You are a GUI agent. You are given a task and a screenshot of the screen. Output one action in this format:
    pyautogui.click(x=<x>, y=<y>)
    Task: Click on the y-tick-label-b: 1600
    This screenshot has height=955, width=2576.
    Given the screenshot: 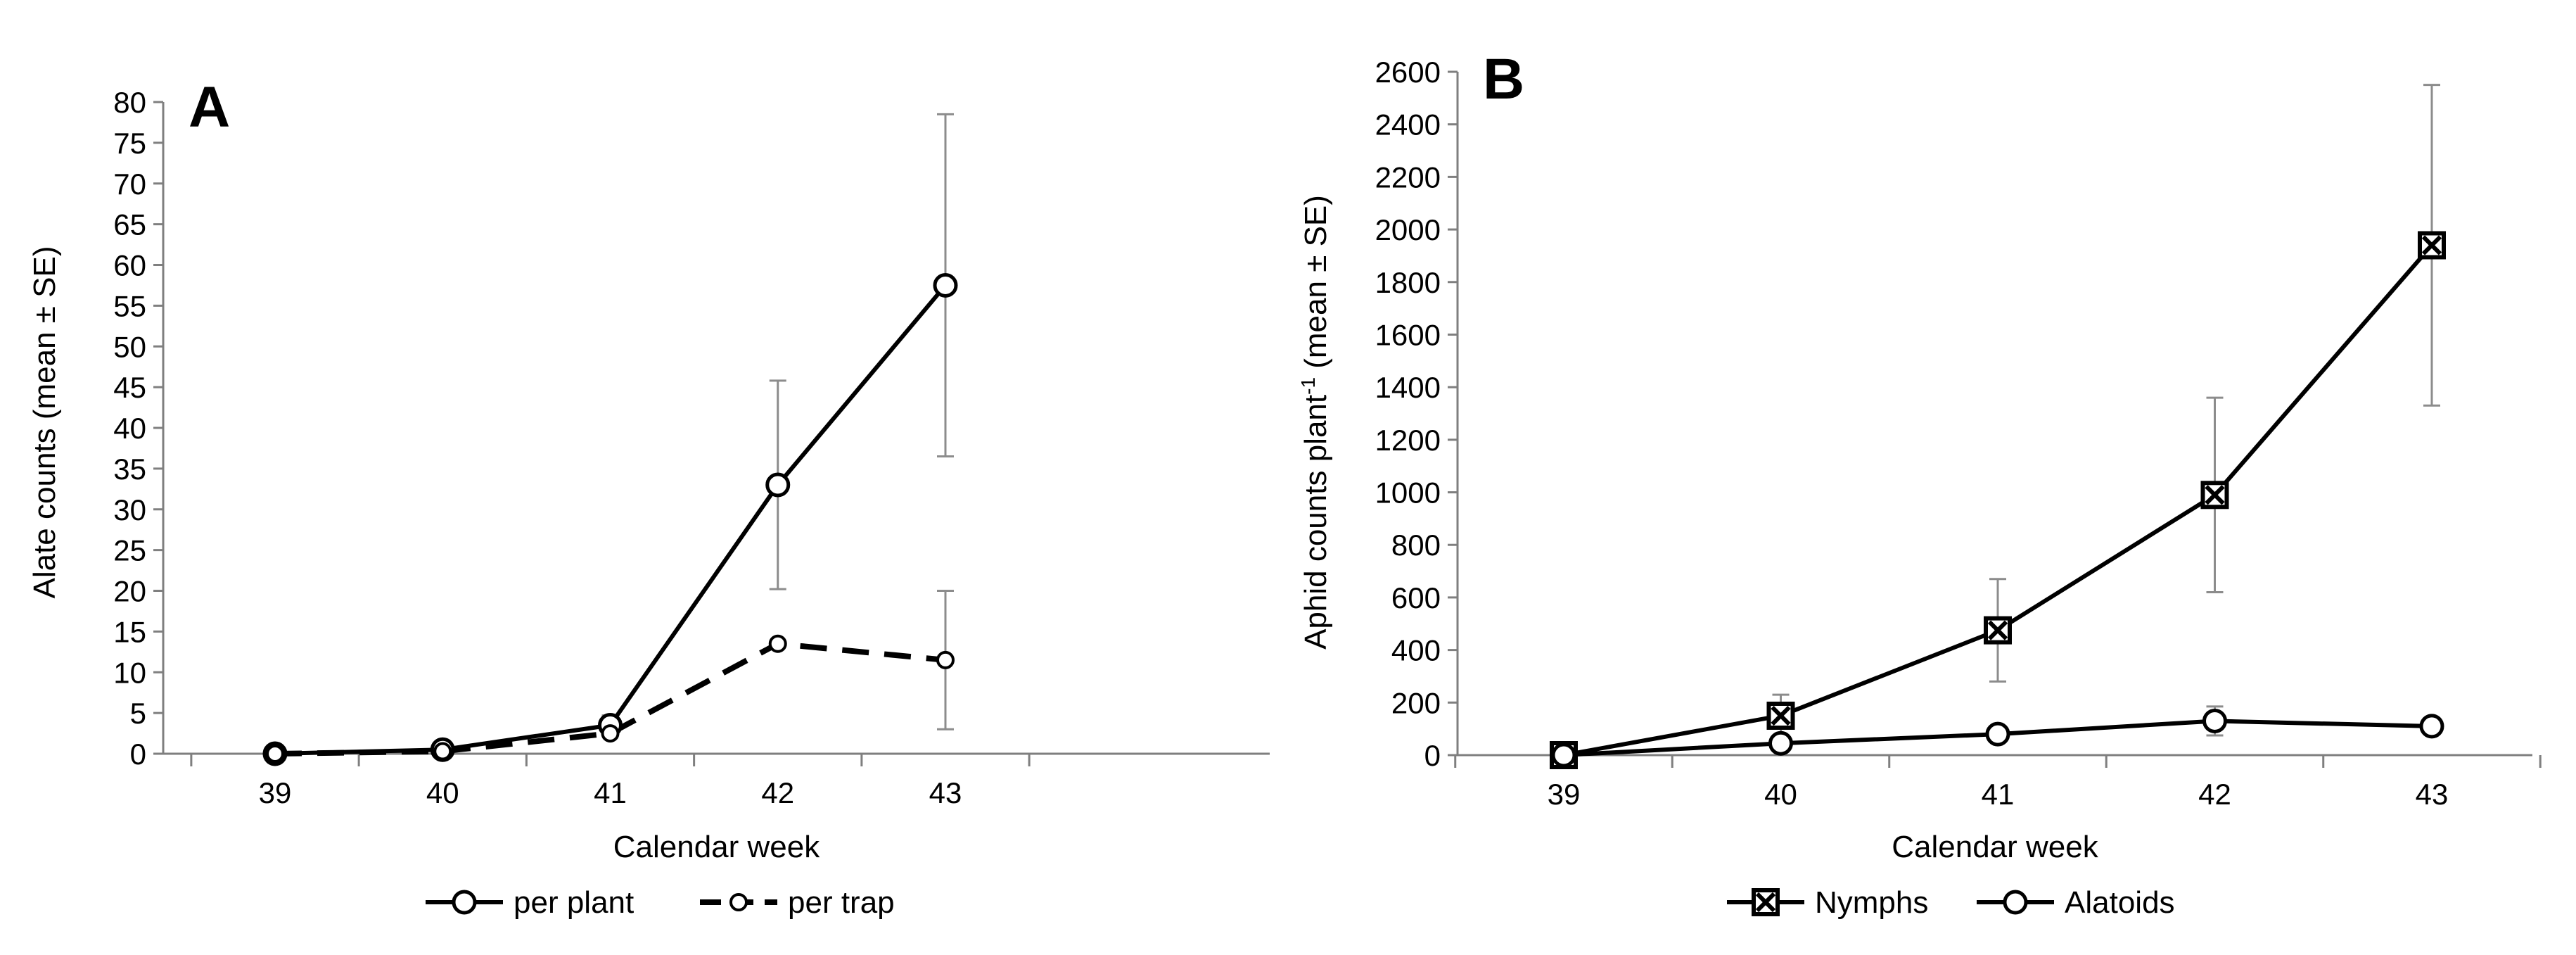 What is the action you would take?
    pyautogui.click(x=1408, y=334)
    